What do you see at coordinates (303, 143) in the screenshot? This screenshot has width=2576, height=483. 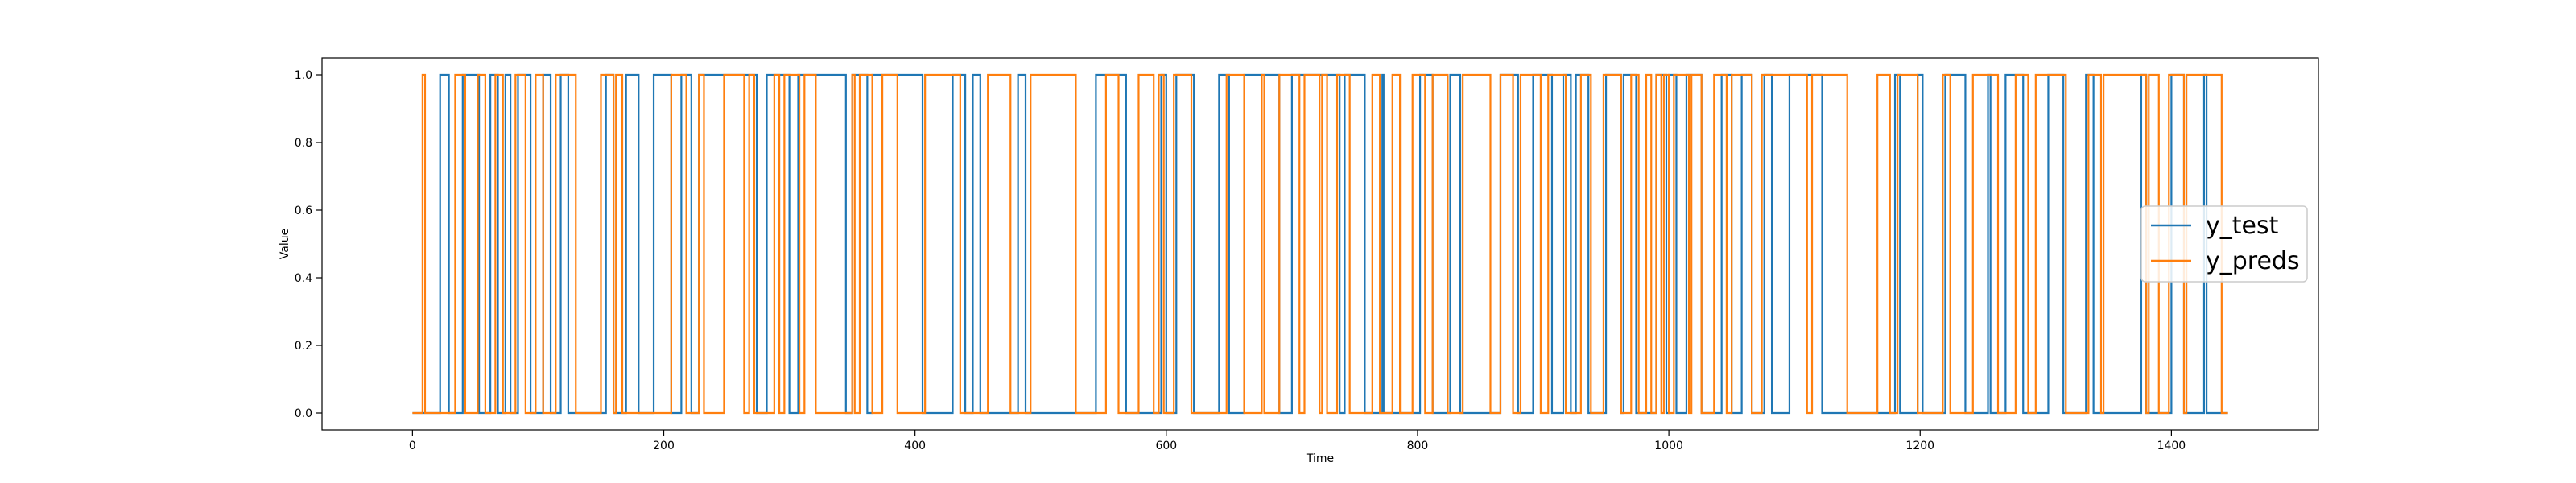 I see `y-tick-label: 0.8` at bounding box center [303, 143].